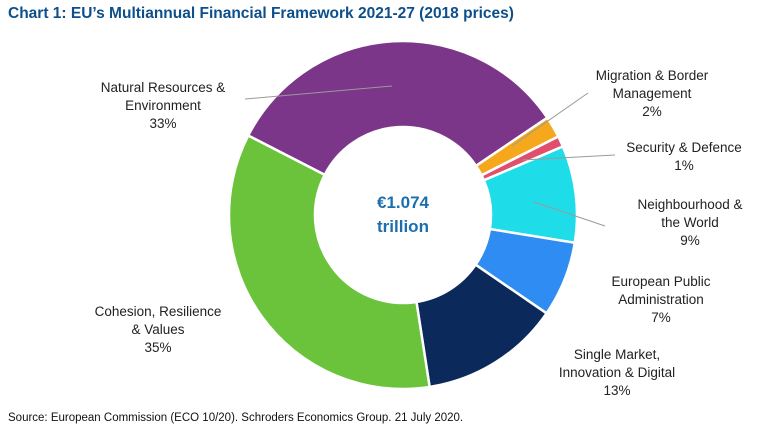  What do you see at coordinates (684, 156) in the screenshot?
I see `slice-label: Security & Defence 1%` at bounding box center [684, 156].